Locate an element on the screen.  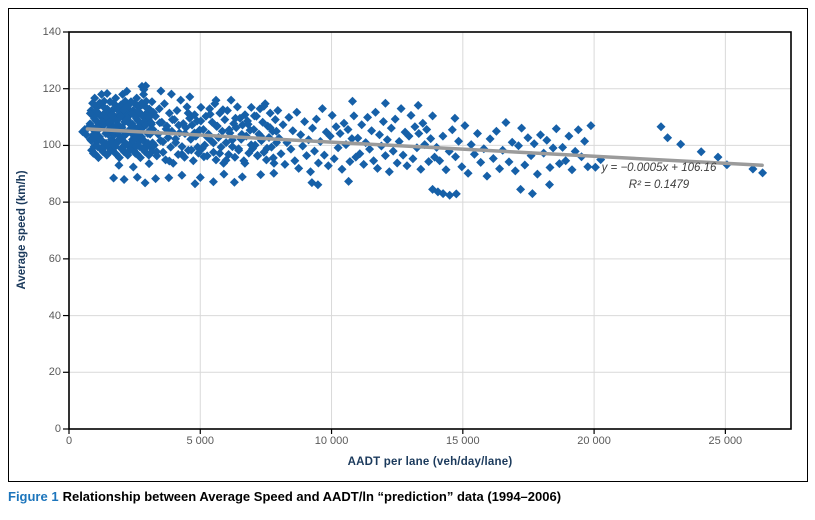
x-axis-title: AADT per lane (veh/day/lane) is located at coordinates (430, 462).